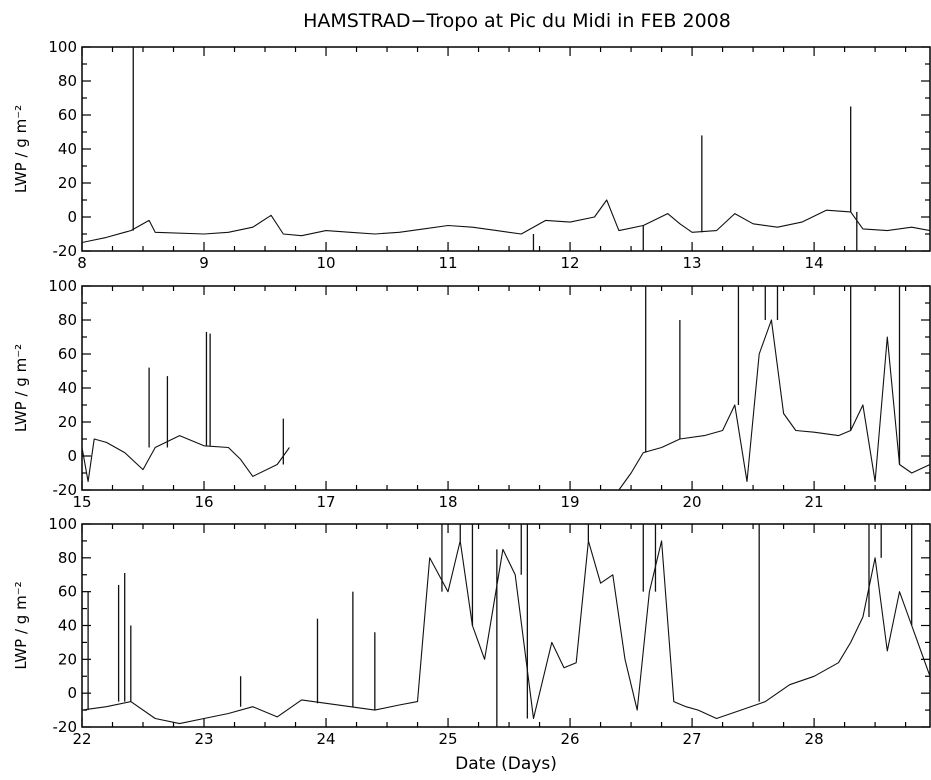 The width and height of the screenshot is (931, 780). Describe the element at coordinates (325, 739) in the screenshot. I see `x-tick-label: 24` at that location.